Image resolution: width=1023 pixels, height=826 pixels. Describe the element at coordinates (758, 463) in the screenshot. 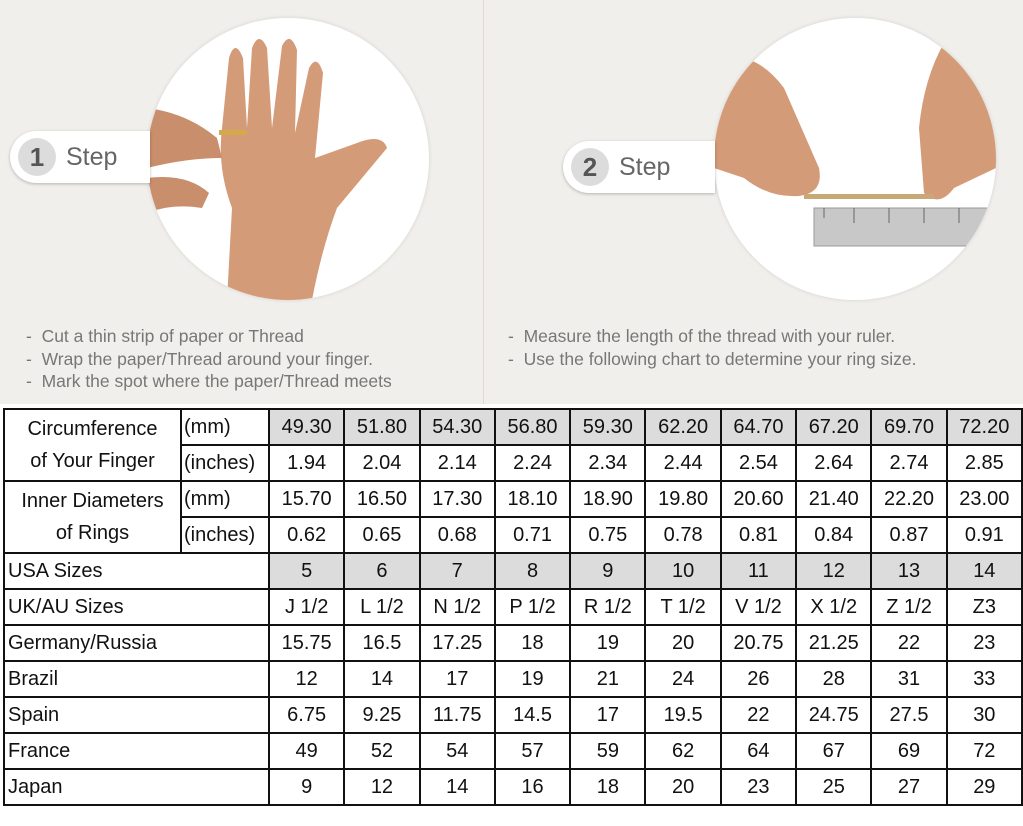

I see `table-cell: 2.54` at that location.